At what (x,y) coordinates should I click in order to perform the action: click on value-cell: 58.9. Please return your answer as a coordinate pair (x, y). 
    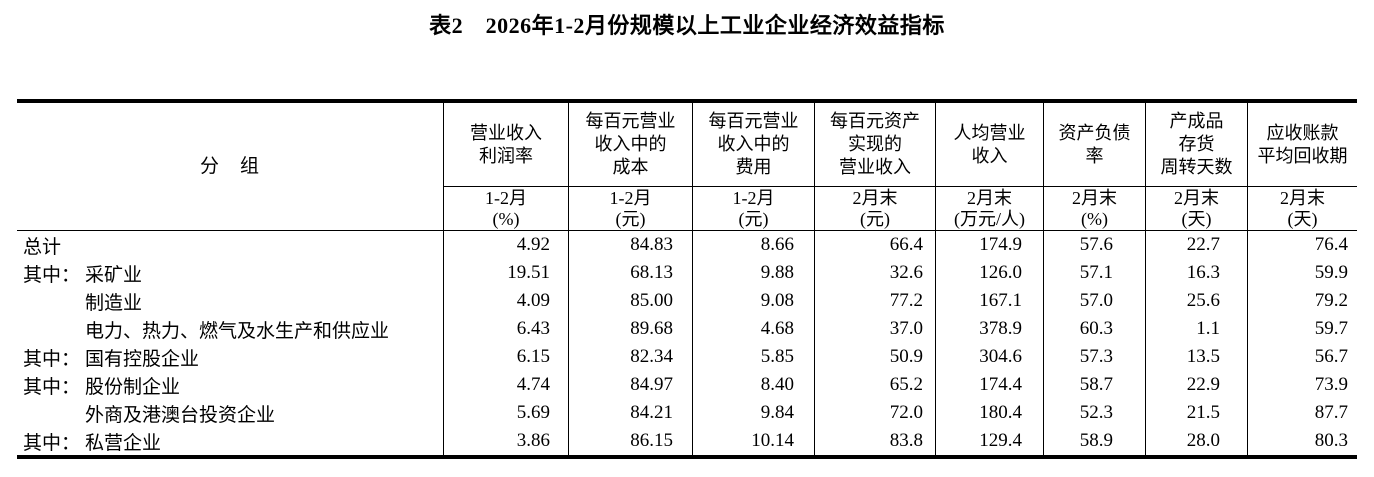
    Looking at the image, I should click on (1094, 441).